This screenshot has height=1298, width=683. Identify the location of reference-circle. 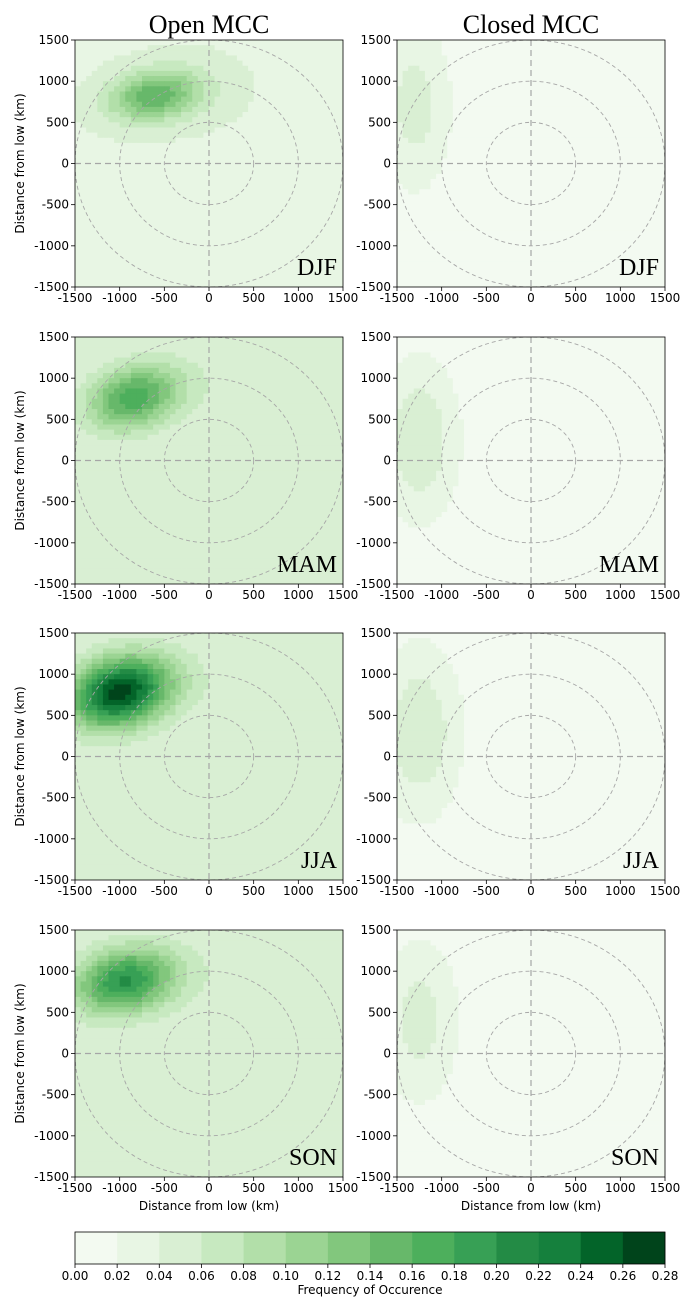
(209, 460).